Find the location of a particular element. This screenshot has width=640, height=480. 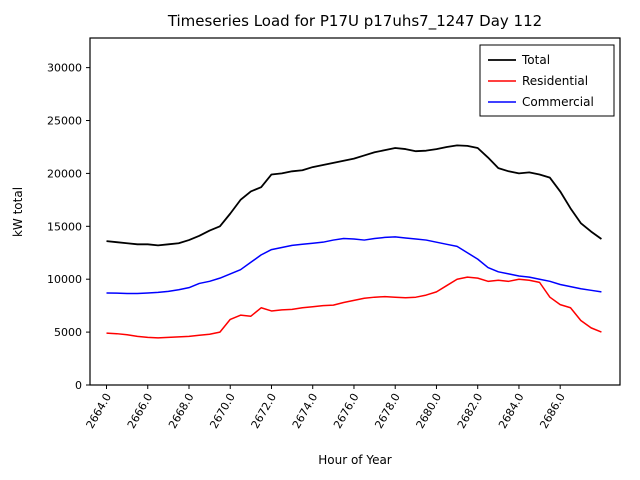

series-line-commercial is located at coordinates (354, 265).